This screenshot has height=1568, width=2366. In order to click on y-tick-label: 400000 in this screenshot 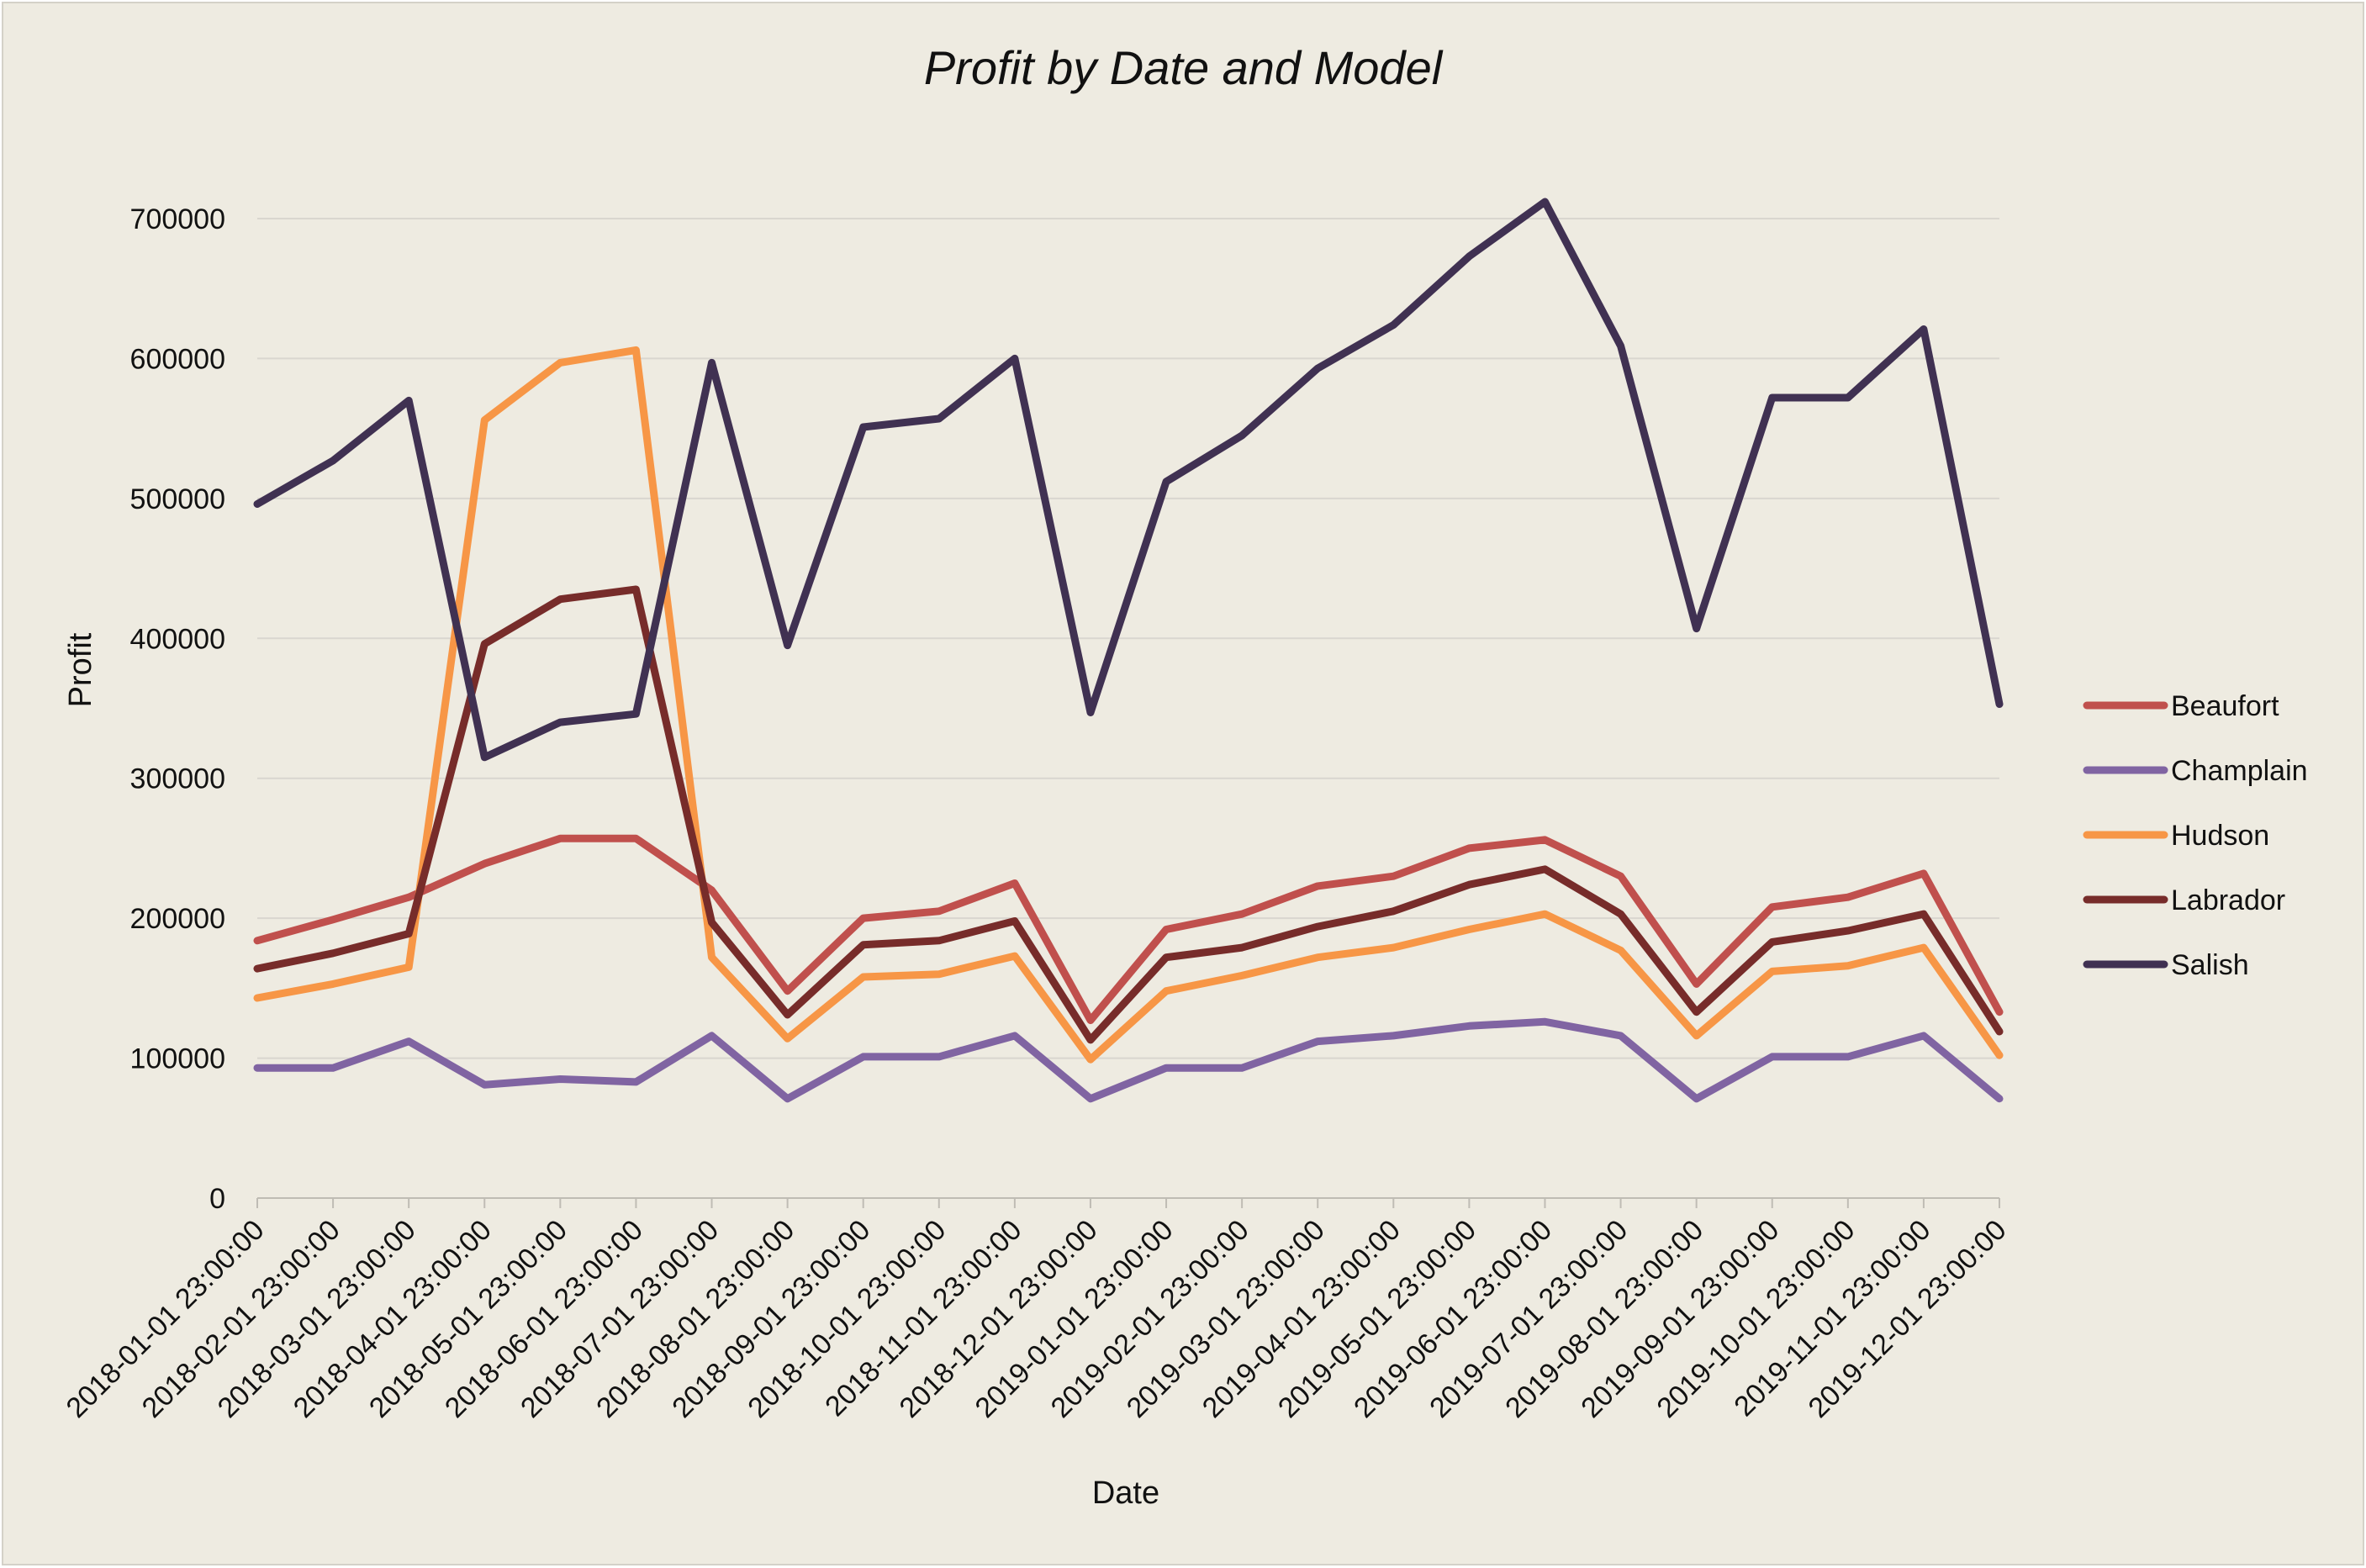, I will do `click(177, 639)`.